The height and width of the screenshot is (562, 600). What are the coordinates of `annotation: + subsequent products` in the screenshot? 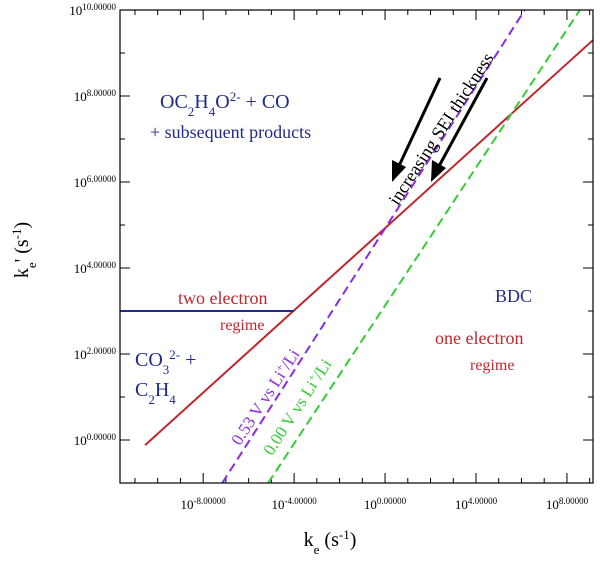 It's located at (230, 132).